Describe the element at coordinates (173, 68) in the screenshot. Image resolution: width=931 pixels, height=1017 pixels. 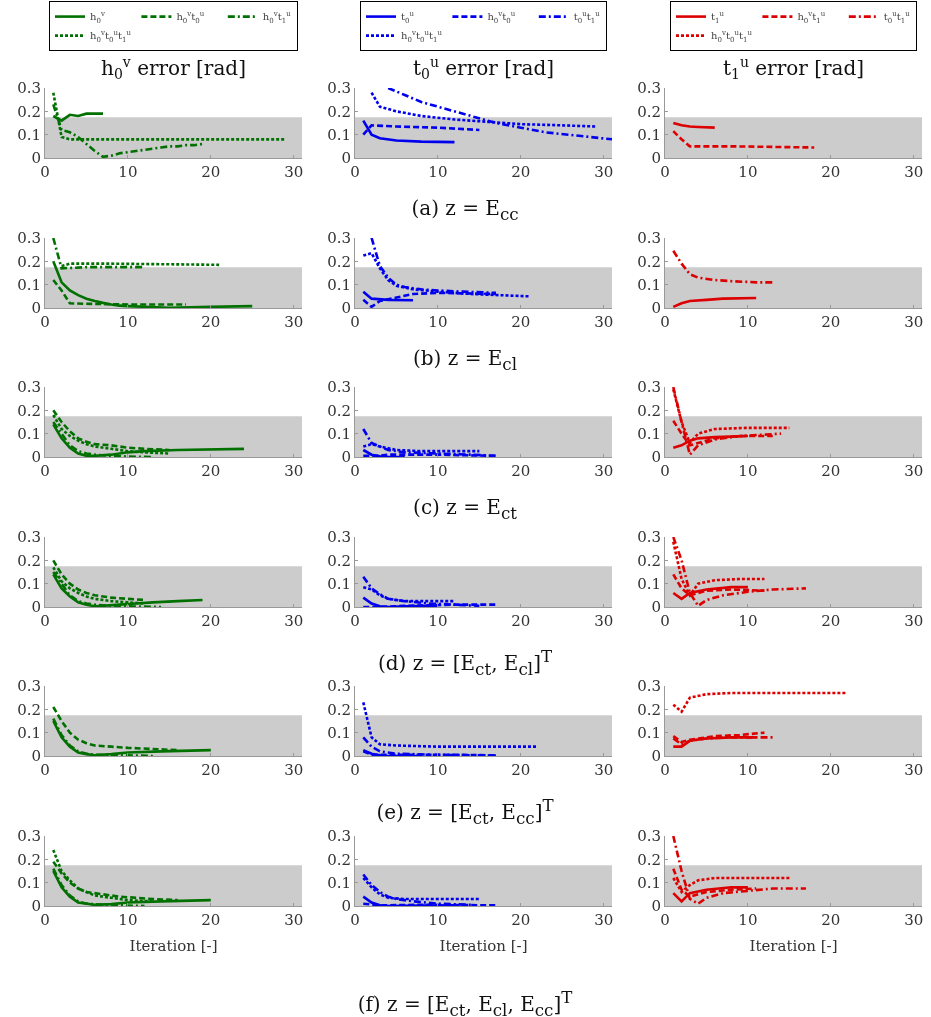
I see `chart-title: h$_{0}$$^{v}$ error [rad]` at that location.